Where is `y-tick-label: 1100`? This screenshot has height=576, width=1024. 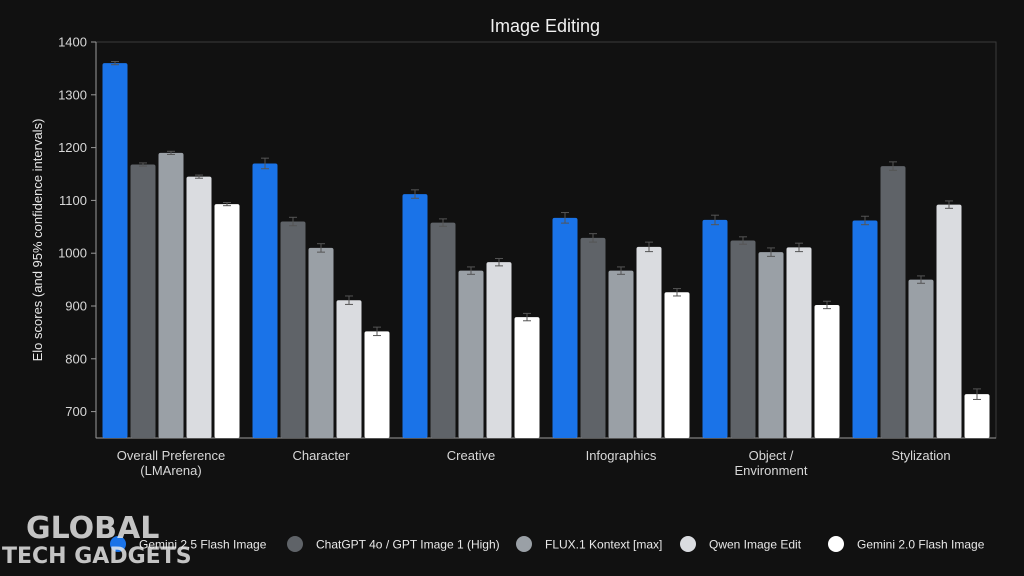
y-tick-label: 1100 is located at coordinates (73, 200).